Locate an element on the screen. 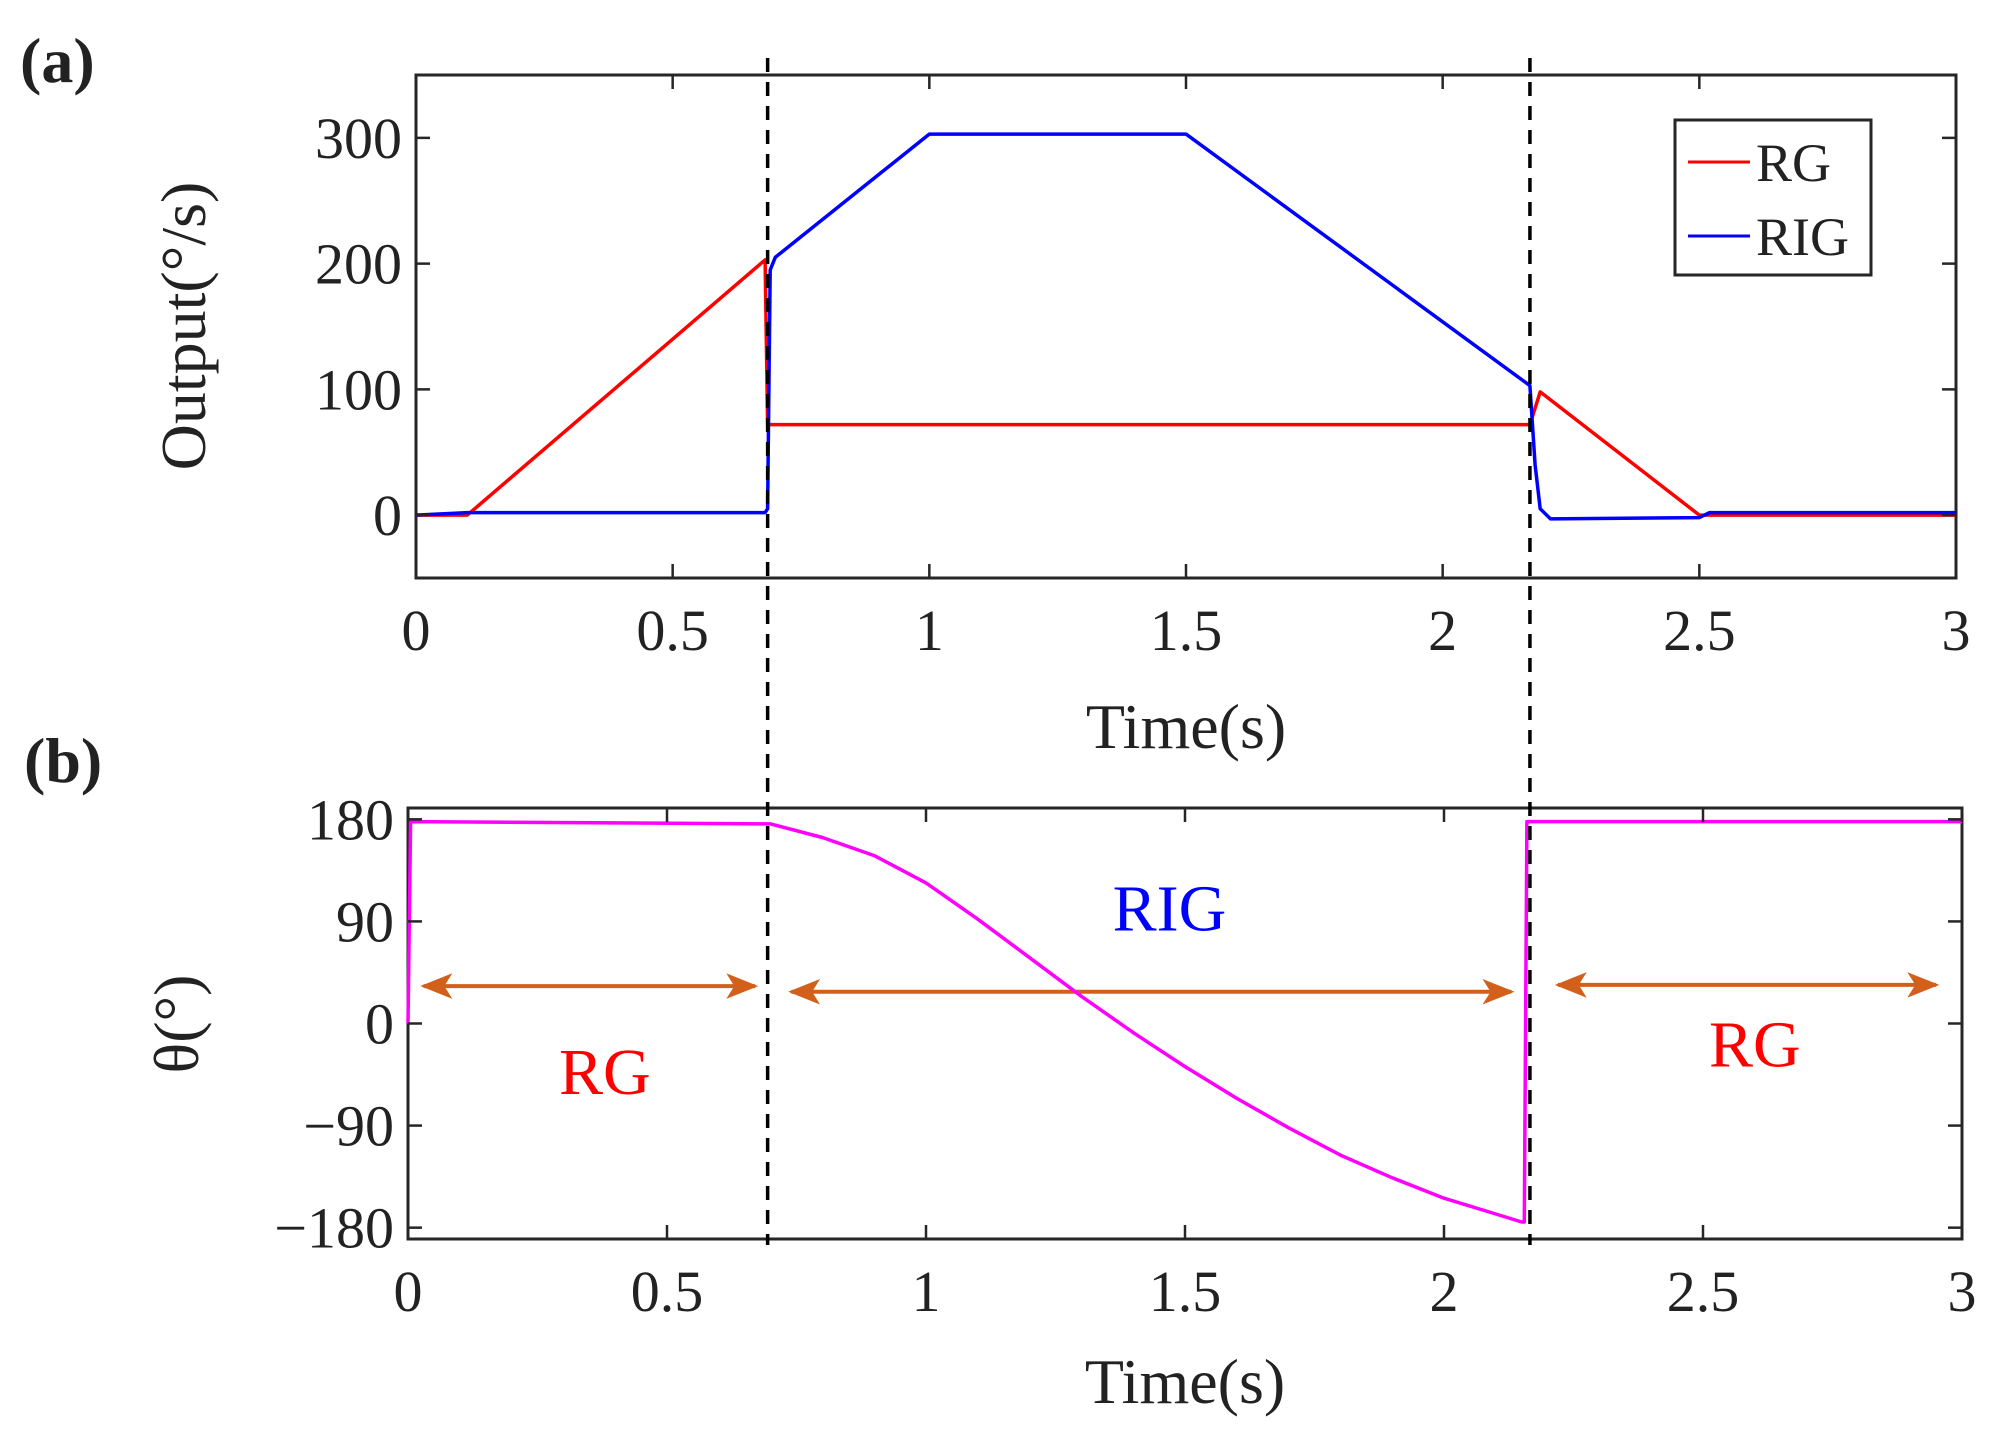 This screenshot has width=1993, height=1444. legend-label-rig: RIG is located at coordinates (1802, 237).